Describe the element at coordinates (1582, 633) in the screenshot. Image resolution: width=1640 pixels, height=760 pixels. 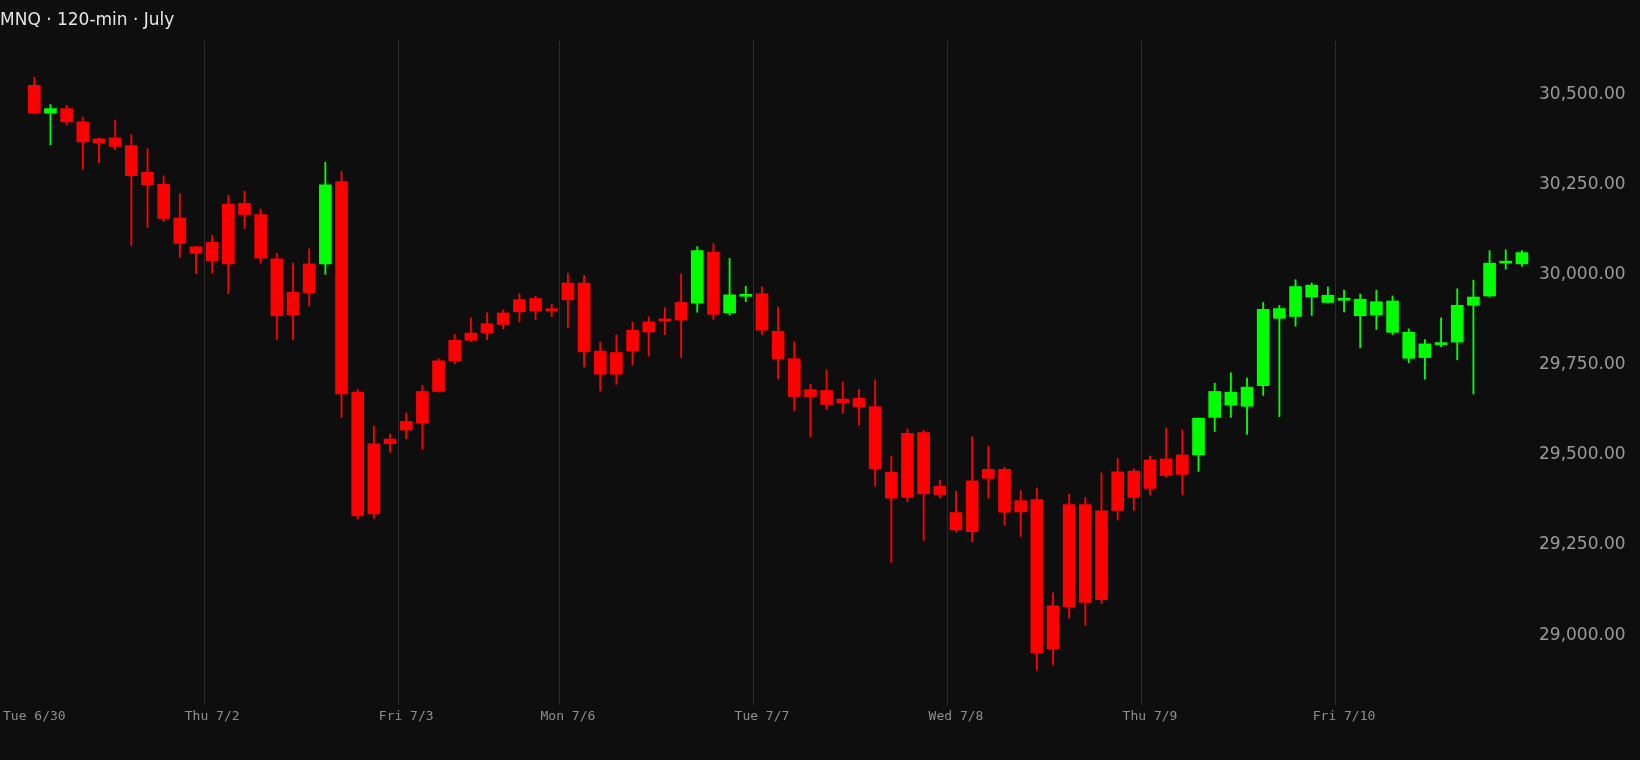
I see `y-tick-label: 29,000.00` at that location.